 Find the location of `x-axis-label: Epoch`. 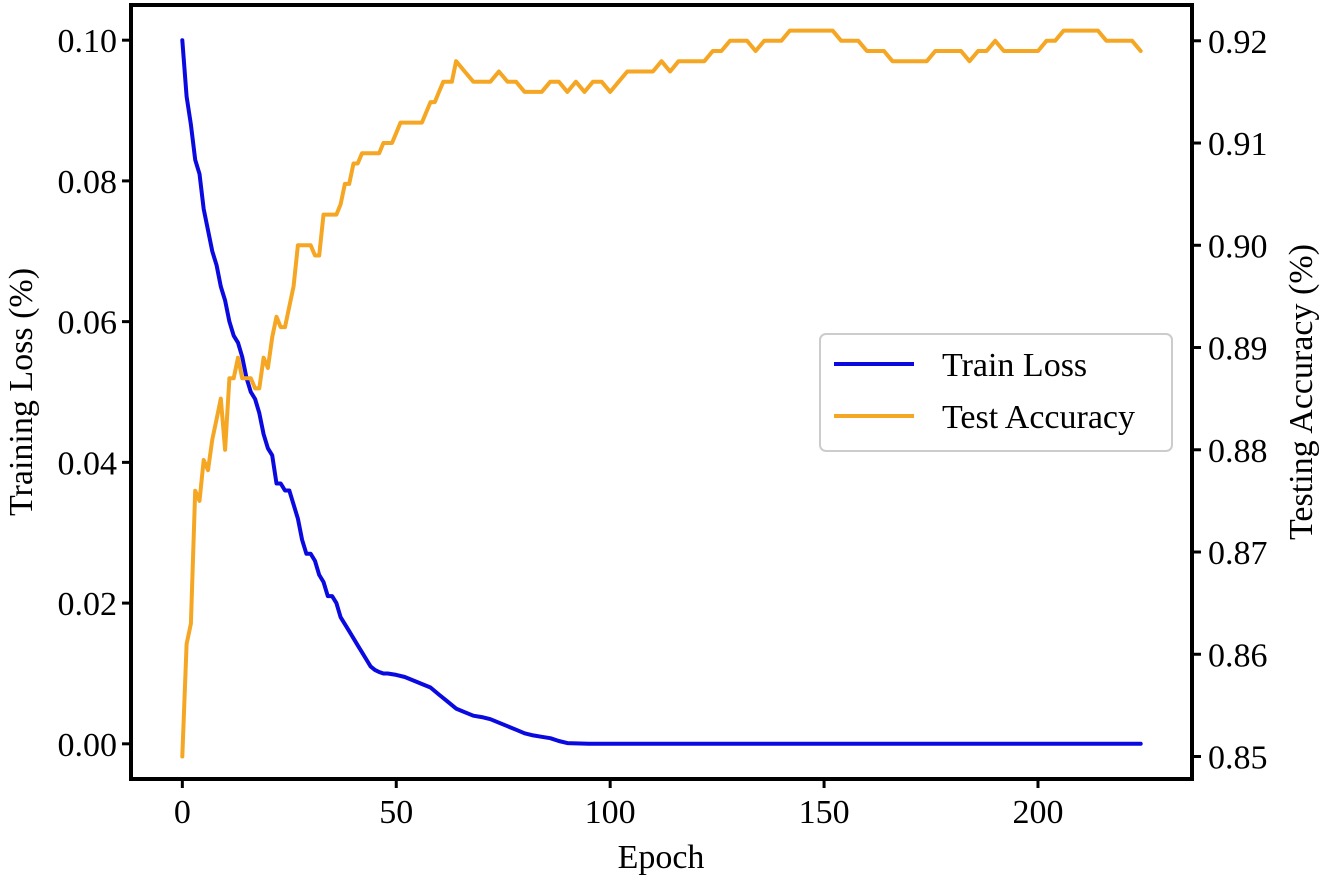

x-axis-label: Epoch is located at coordinates (661, 857).